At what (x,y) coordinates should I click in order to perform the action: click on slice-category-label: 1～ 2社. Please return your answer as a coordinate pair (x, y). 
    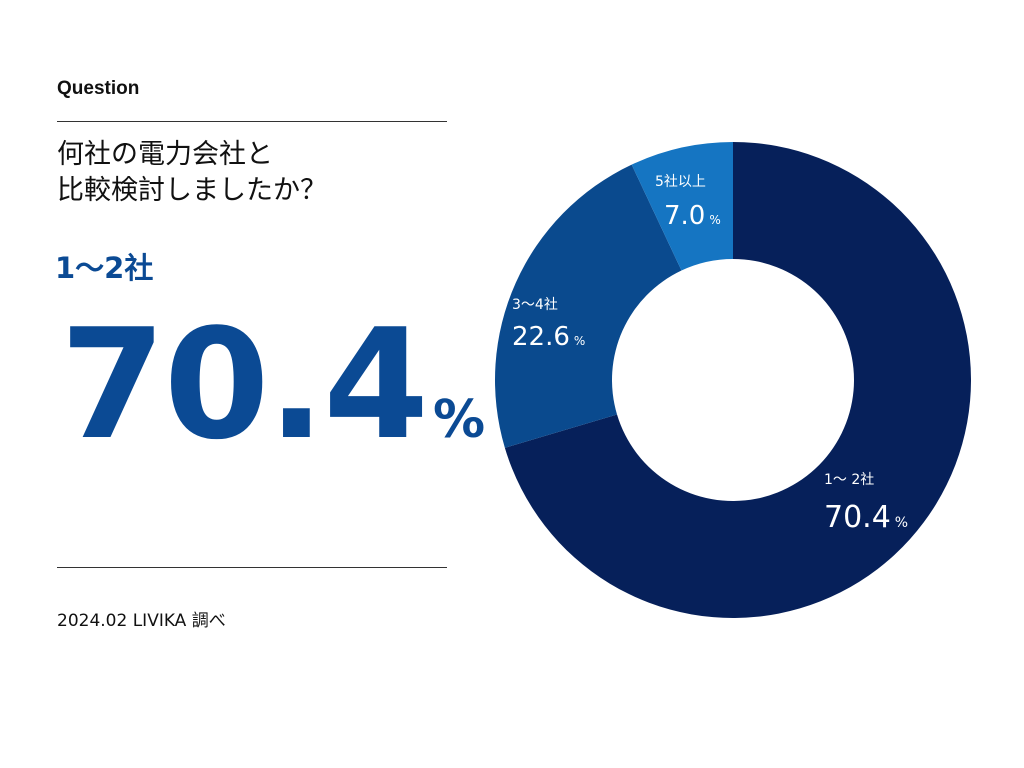
    Looking at the image, I should click on (849, 480).